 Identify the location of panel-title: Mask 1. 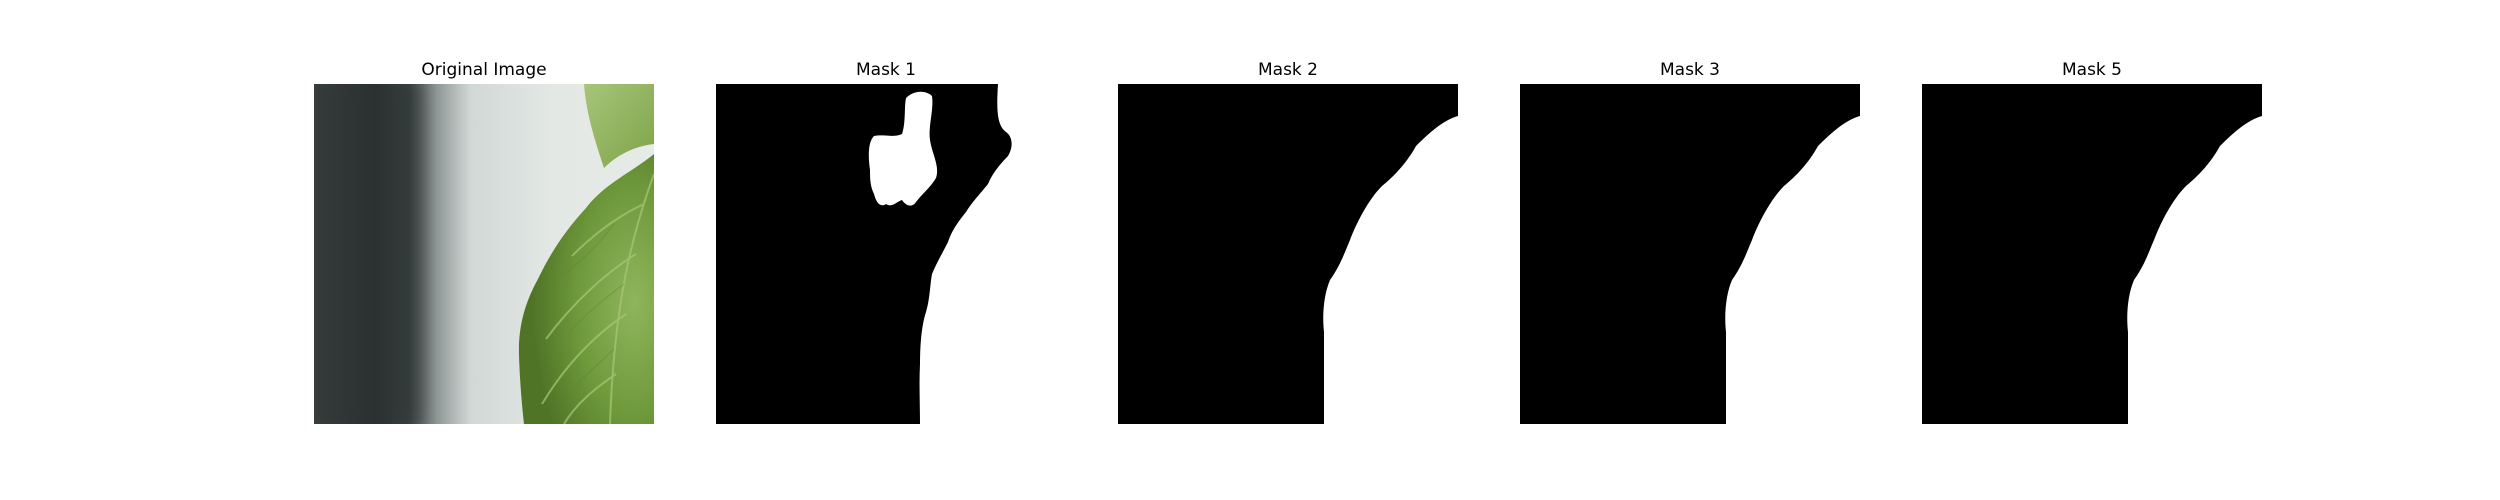
(885, 70).